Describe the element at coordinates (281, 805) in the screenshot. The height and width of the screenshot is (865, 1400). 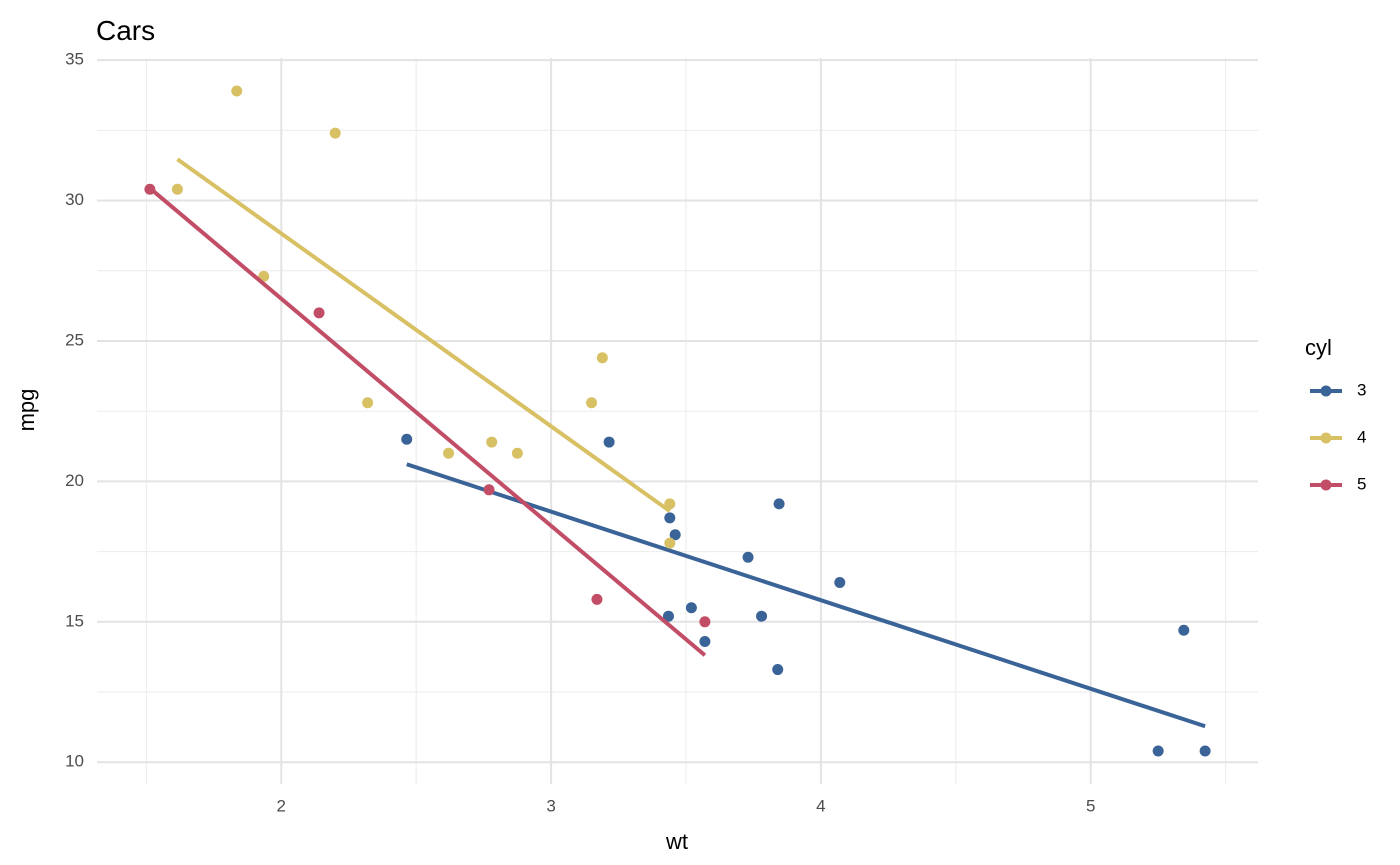
I see `x-tick-label: 2` at that location.